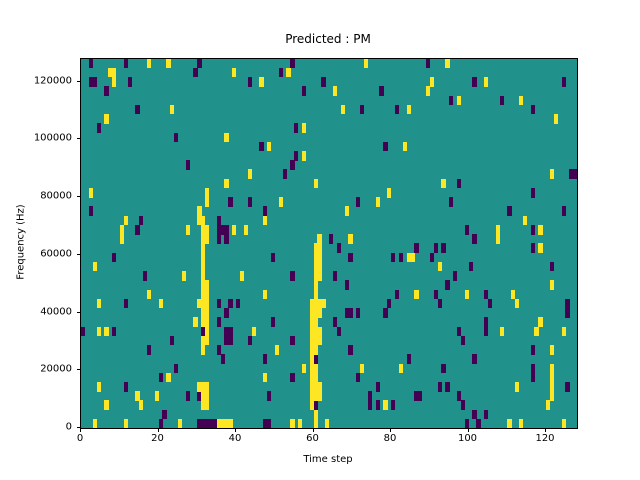 Image resolution: width=640 pixels, height=480 pixels. I want to click on x-tick-label: 20, so click(157, 438).